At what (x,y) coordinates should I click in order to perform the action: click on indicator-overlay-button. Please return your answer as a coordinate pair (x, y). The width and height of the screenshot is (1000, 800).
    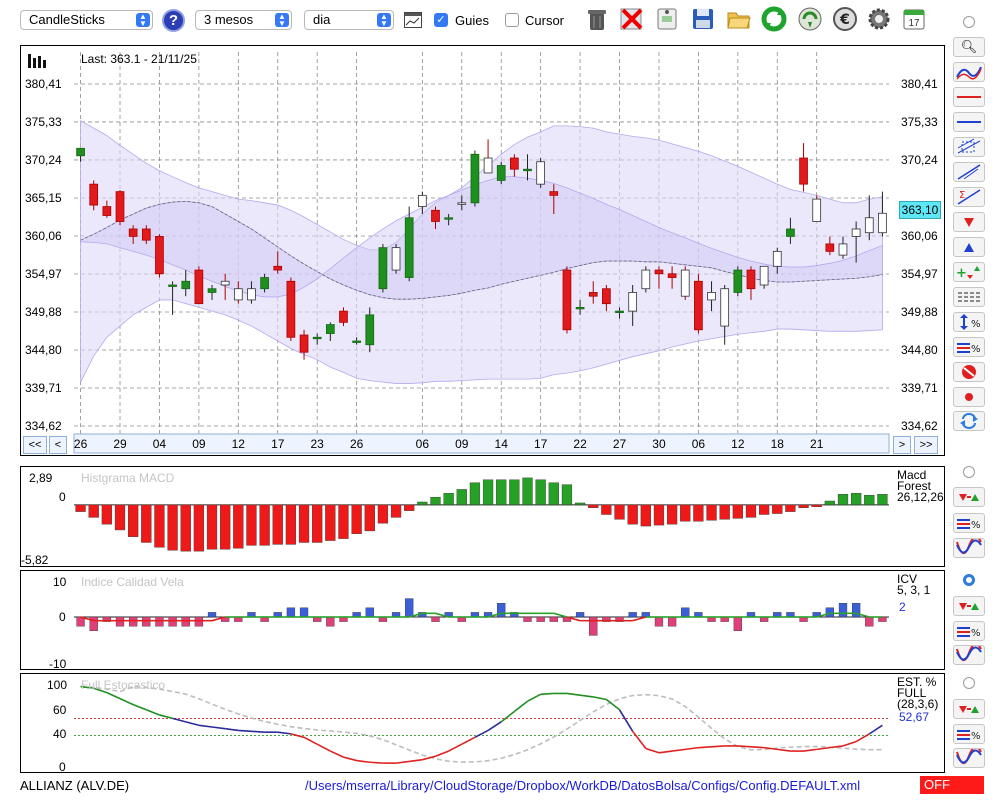
    Looking at the image, I should click on (969, 72).